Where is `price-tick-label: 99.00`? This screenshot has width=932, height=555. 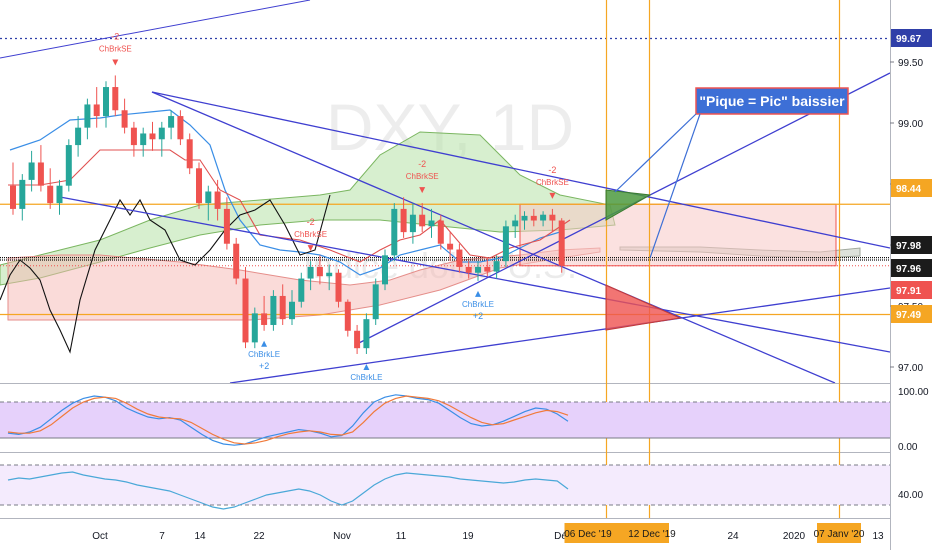 price-tick-label: 99.00 is located at coordinates (910, 124).